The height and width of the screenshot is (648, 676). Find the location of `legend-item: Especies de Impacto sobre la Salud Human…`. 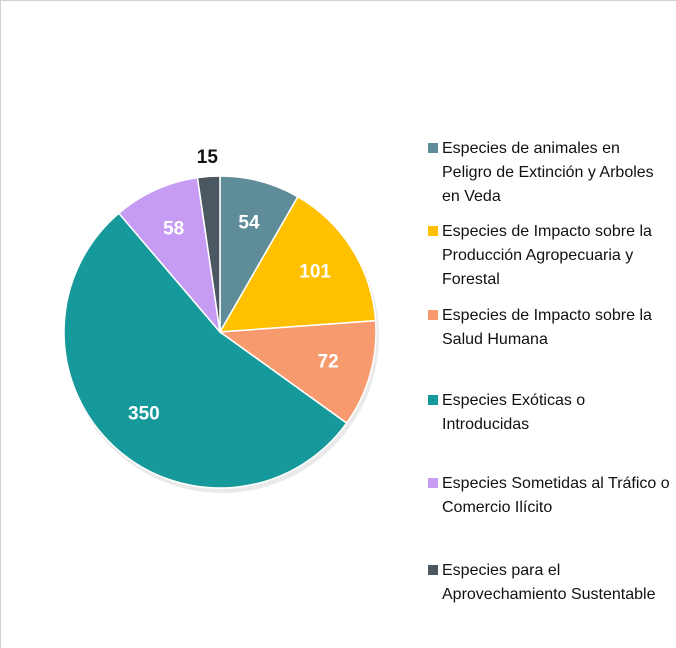

legend-item: Especies de Impacto sobre la Salud Human… is located at coordinates (550, 328).